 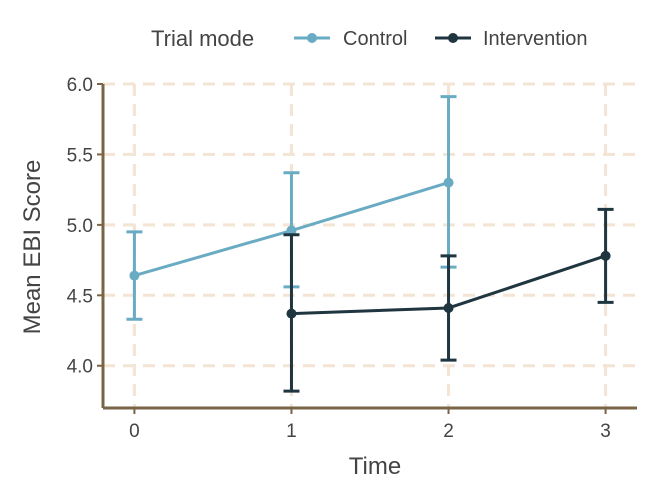 I want to click on x-axis-title: Time, so click(x=375, y=466).